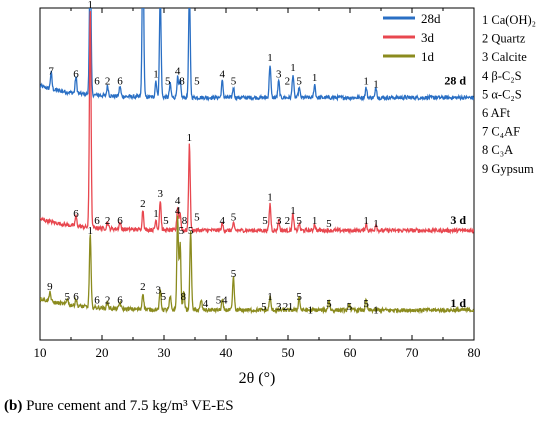  I want to click on sample-label: 3 d, so click(458, 220).